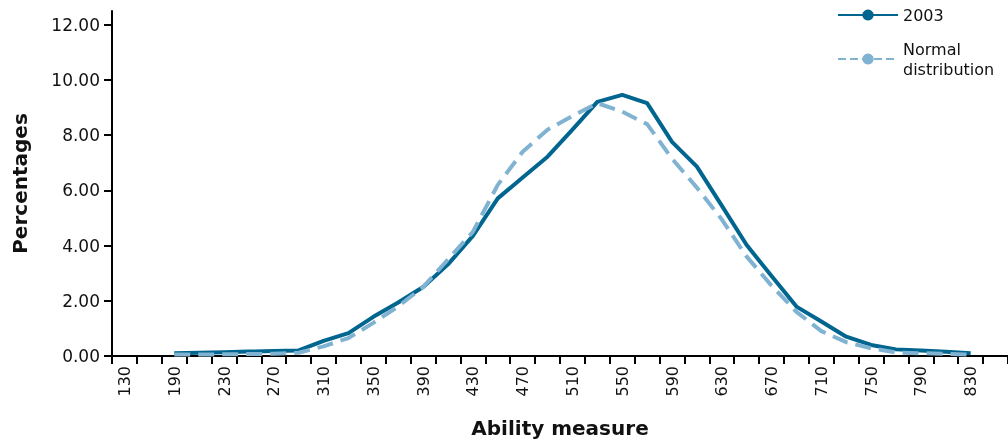 The height and width of the screenshot is (448, 1008). What do you see at coordinates (572, 381) in the screenshot?
I see `x-tick-label: 510` at bounding box center [572, 381].